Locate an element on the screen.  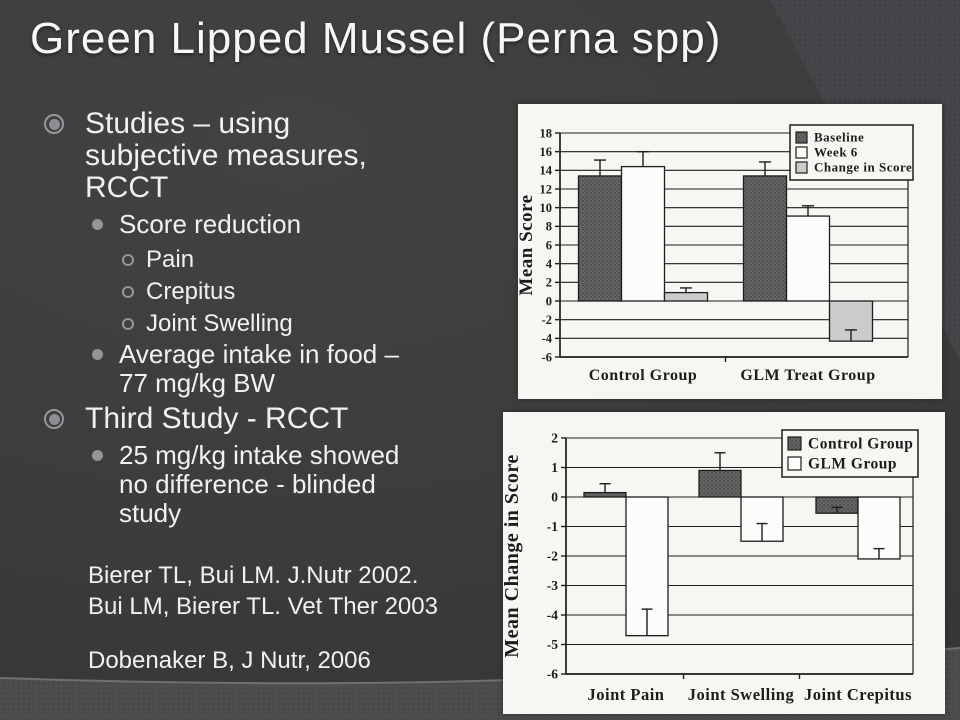
y-tick-label: 14 is located at coordinates (546, 171).